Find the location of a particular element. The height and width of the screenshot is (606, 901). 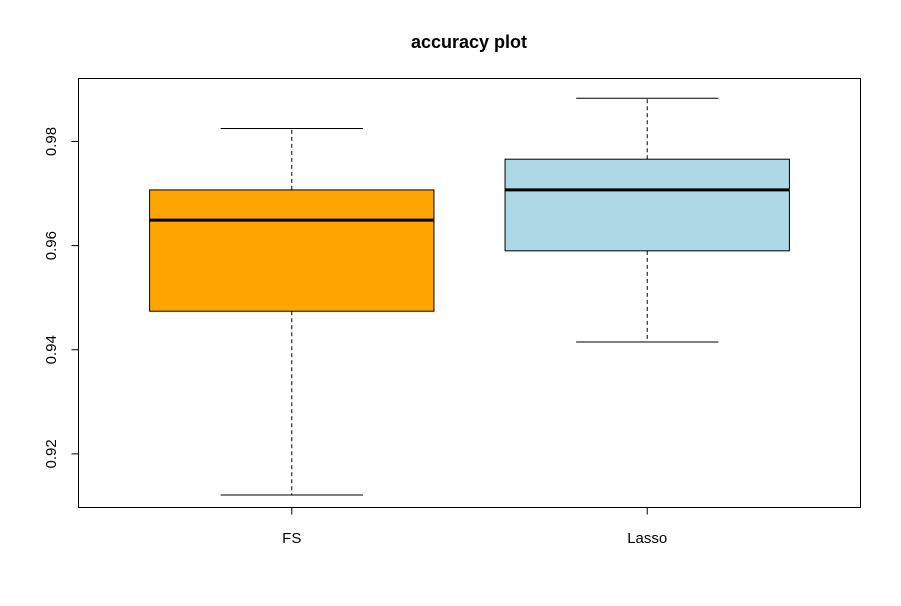

y-tick-label: 0.94 is located at coordinates (51, 349).